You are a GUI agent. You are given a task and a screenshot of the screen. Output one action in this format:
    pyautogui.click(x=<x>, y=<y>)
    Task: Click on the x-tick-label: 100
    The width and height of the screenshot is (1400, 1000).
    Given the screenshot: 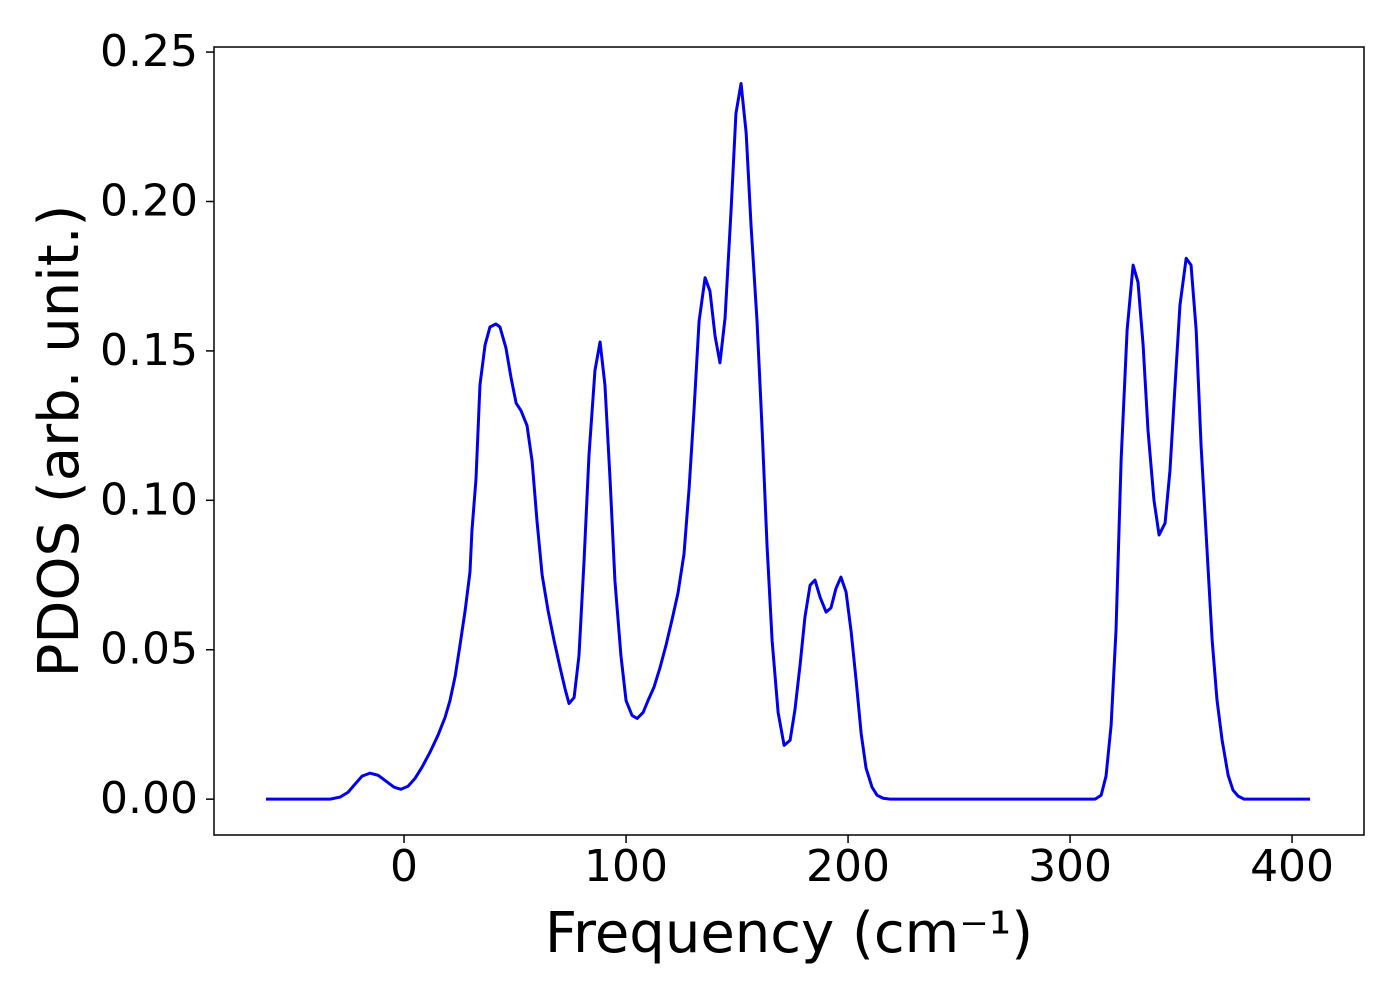 What is the action you would take?
    pyautogui.click(x=626, y=866)
    